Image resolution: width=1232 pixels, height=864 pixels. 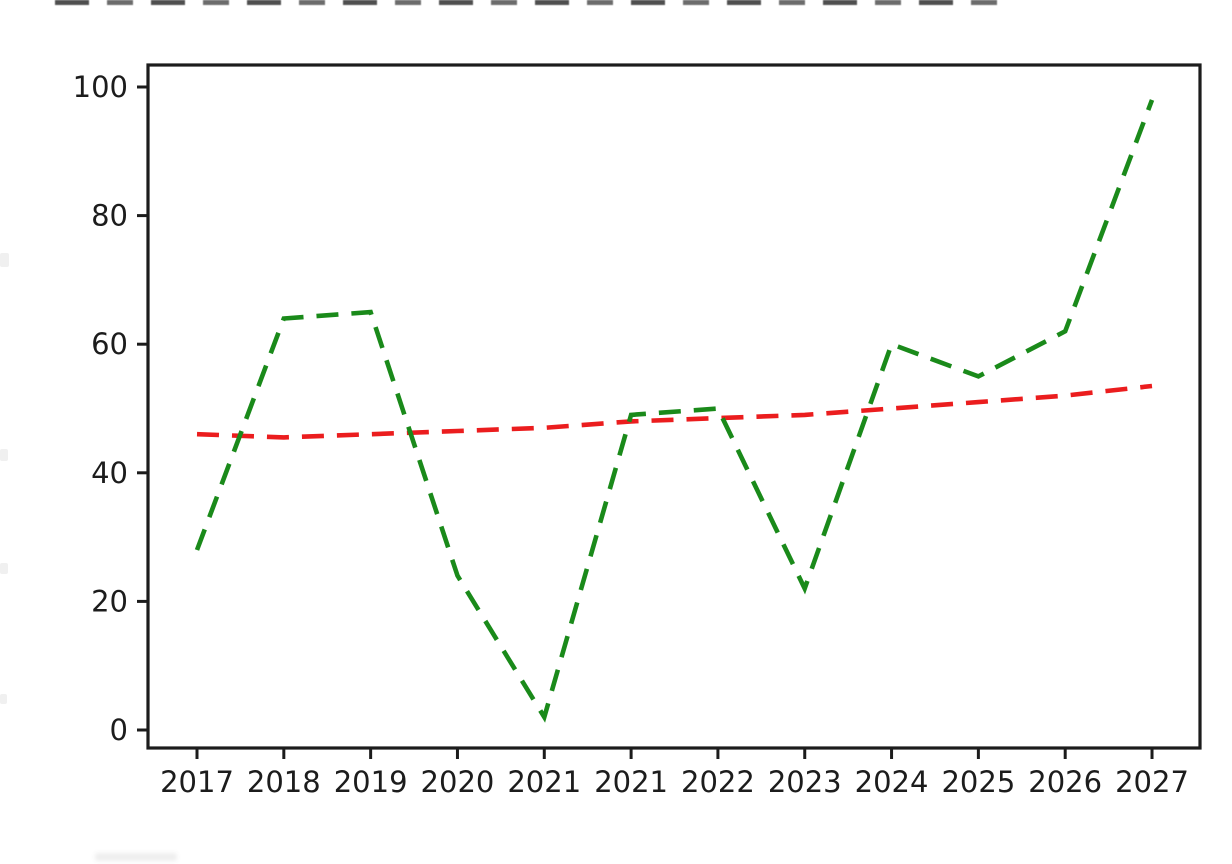 I want to click on series-line-trend, so click(x=674, y=411).